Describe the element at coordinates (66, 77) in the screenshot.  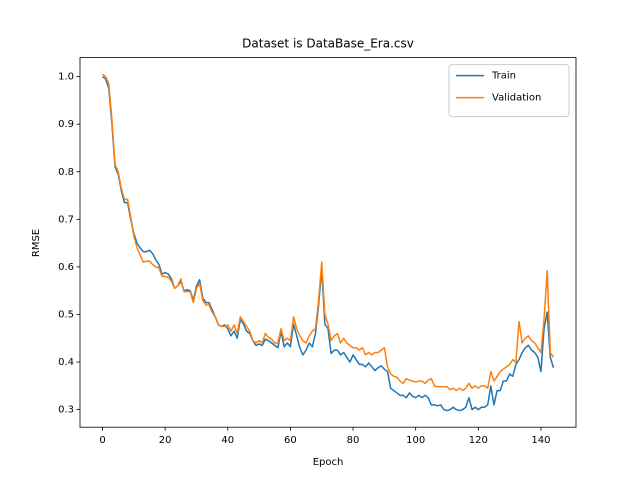
I see `y-tick-label: 1.0` at that location.